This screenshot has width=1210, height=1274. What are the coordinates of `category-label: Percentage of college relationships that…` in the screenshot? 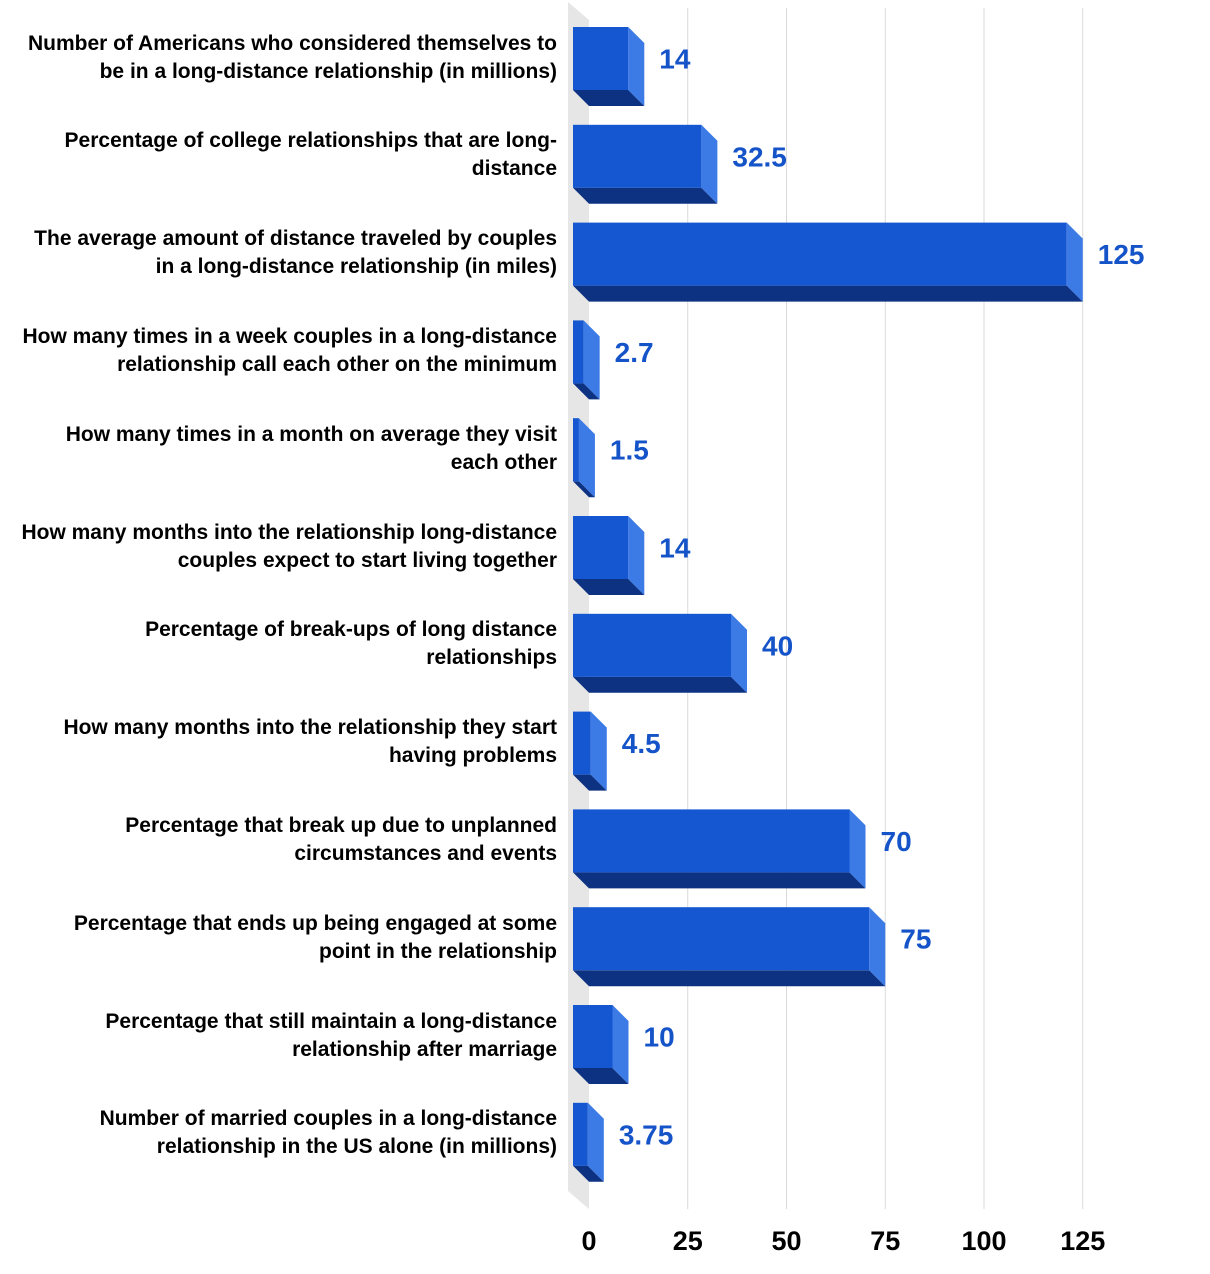 It's located at (310, 155).